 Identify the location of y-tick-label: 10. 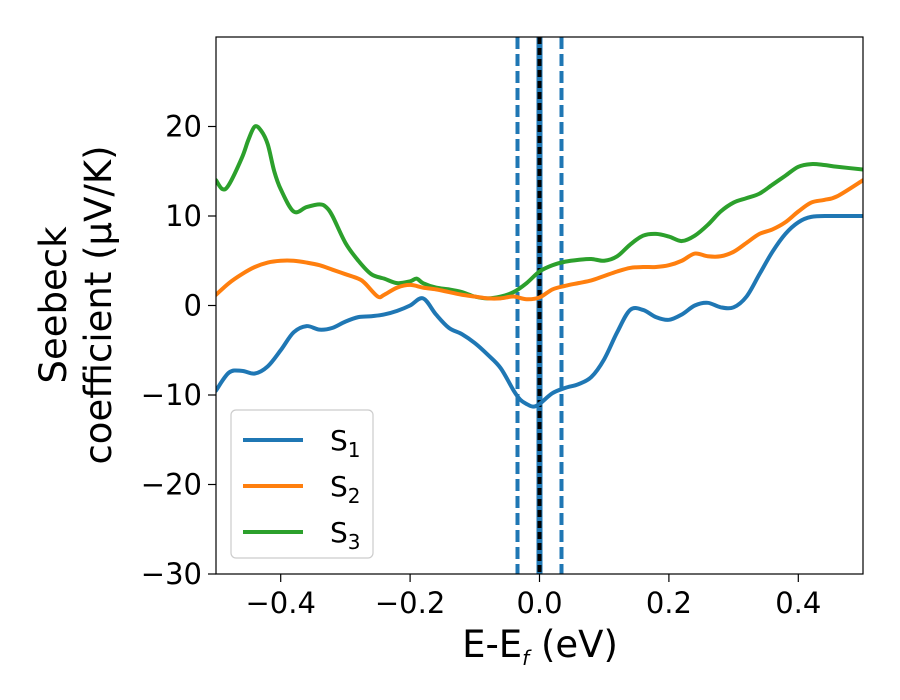
(183, 216).